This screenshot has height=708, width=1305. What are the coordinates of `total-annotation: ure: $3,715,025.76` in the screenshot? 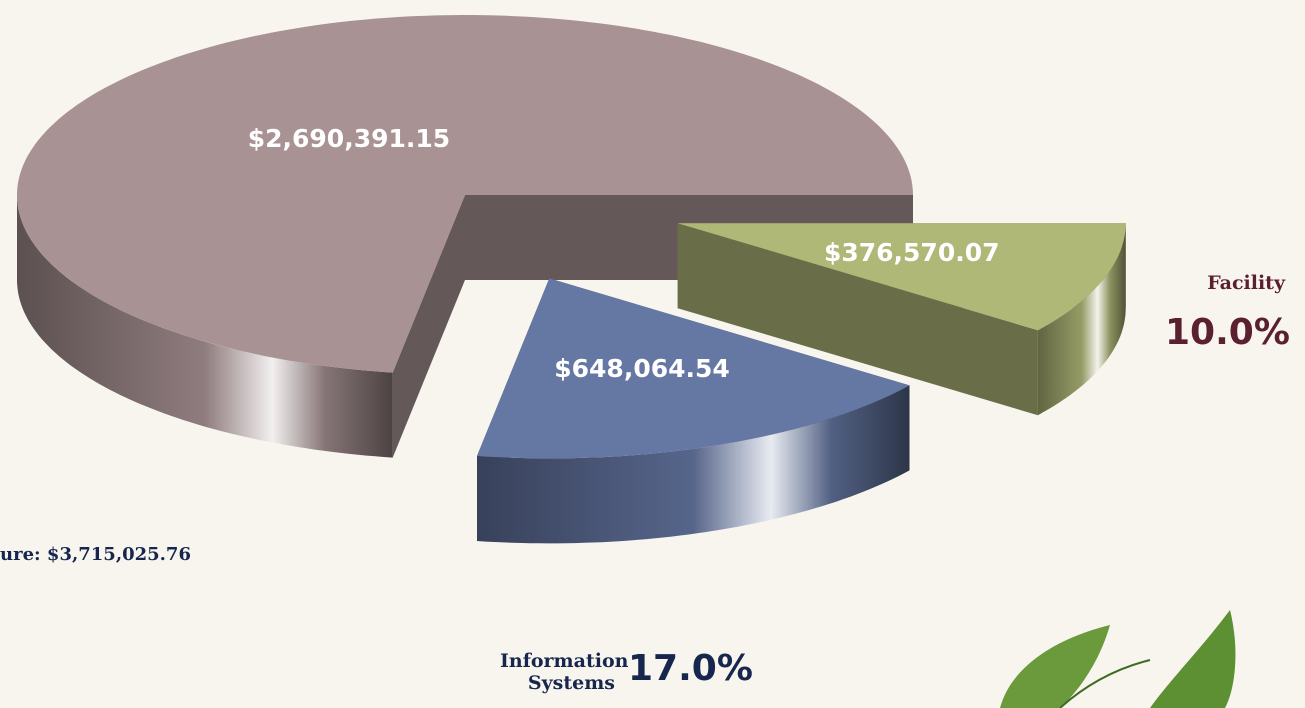 It's located at (95, 554).